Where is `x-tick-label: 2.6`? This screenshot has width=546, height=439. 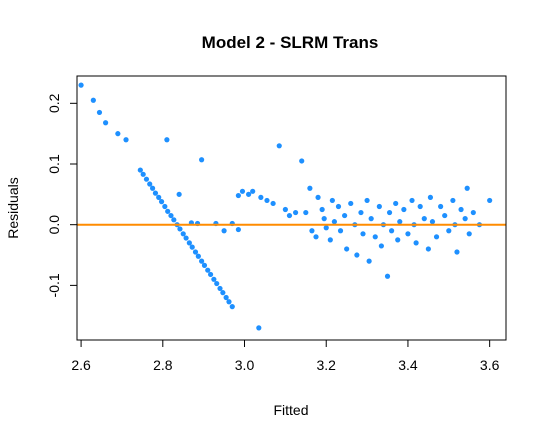
x-tick-label: 2.6 is located at coordinates (81, 365).